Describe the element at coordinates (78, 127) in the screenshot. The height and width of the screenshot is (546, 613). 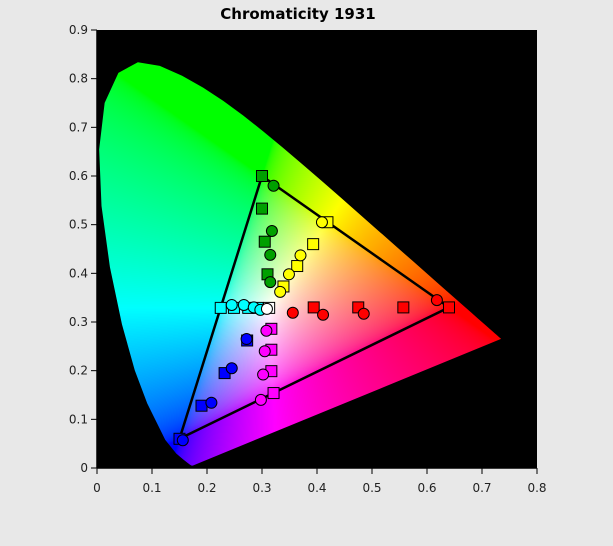
I see `y-tick-label: 0.7` at that location.